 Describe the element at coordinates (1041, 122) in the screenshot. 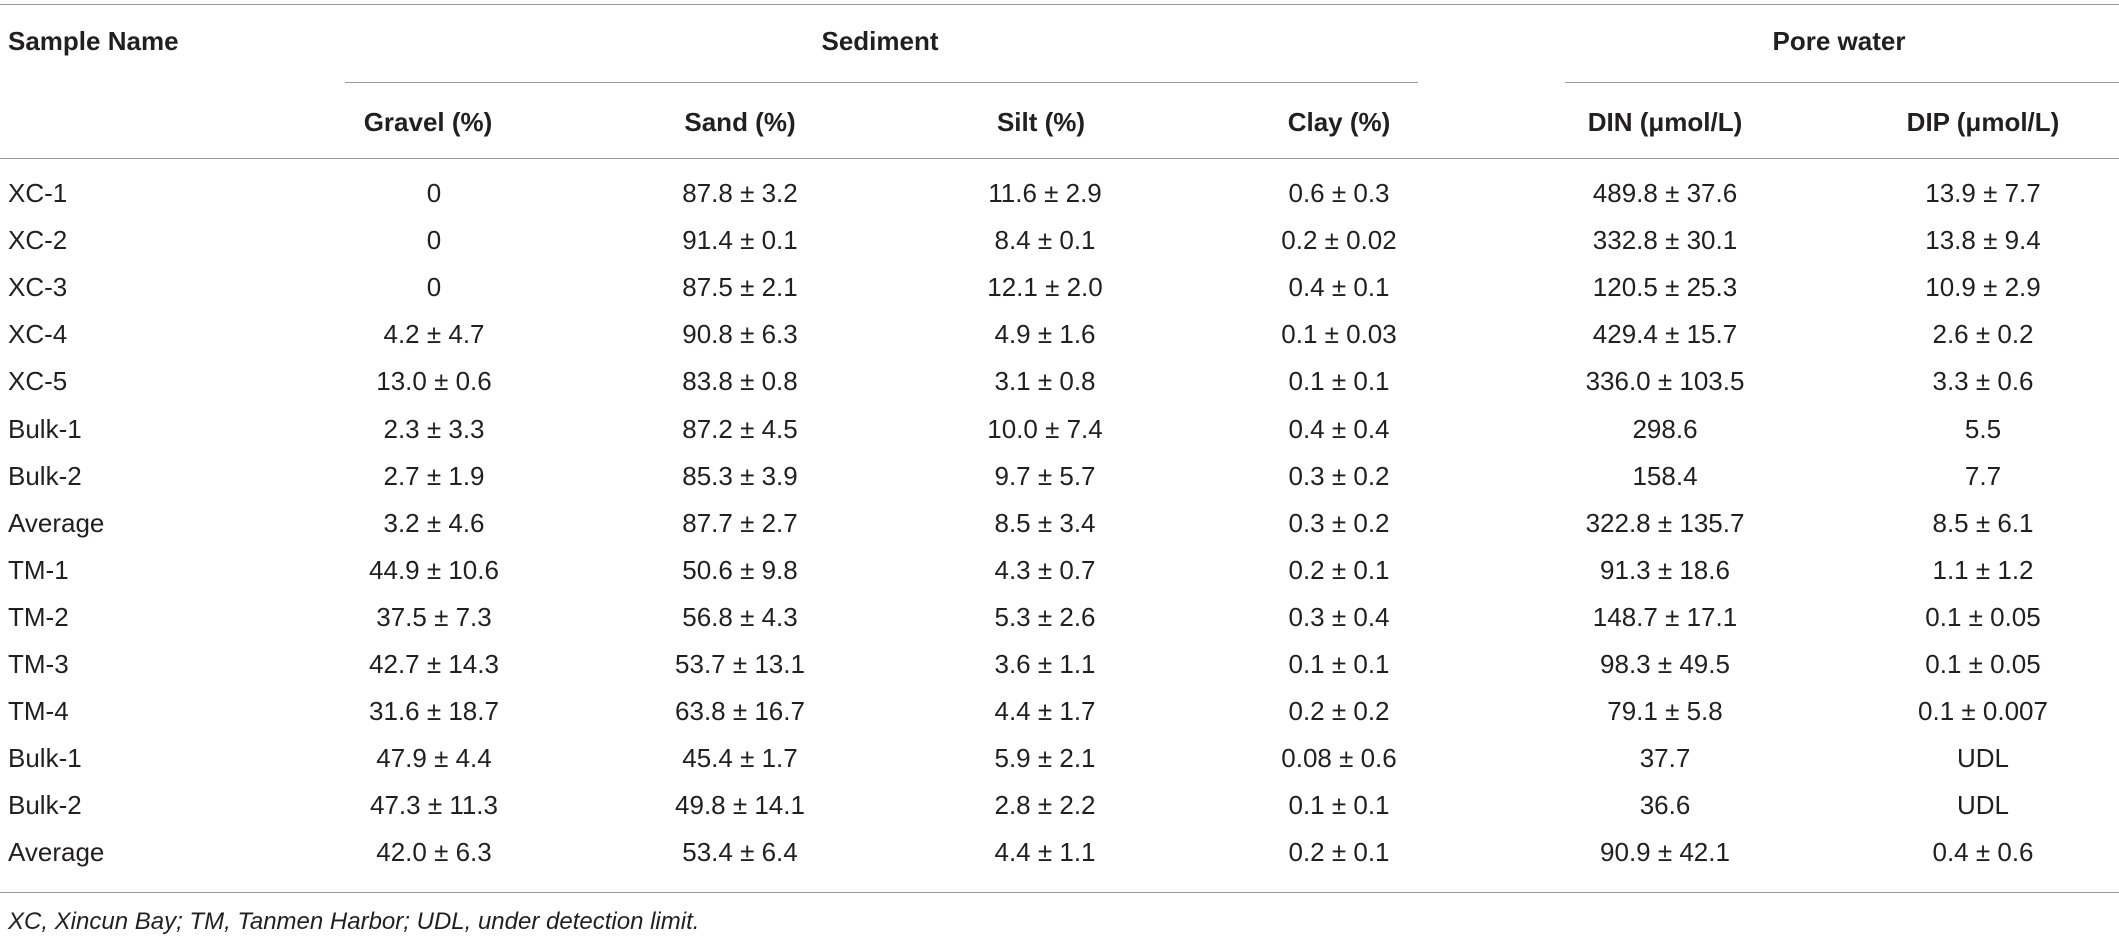

I see `column-header-silt: Silt (%)` at that location.